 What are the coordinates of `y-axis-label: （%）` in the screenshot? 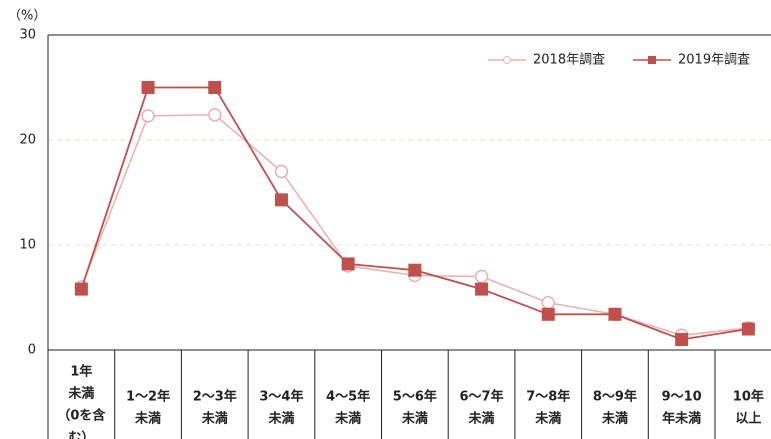 It's located at (27, 16).